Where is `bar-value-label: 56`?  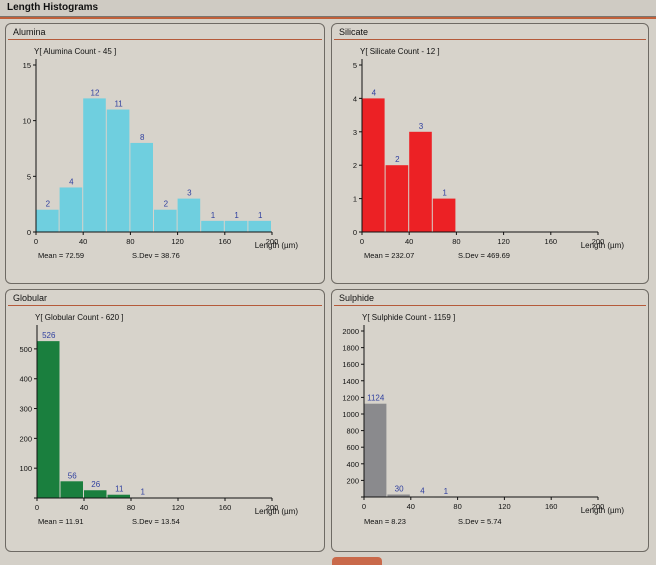
bar-value-label: 56 is located at coordinates (72, 475).